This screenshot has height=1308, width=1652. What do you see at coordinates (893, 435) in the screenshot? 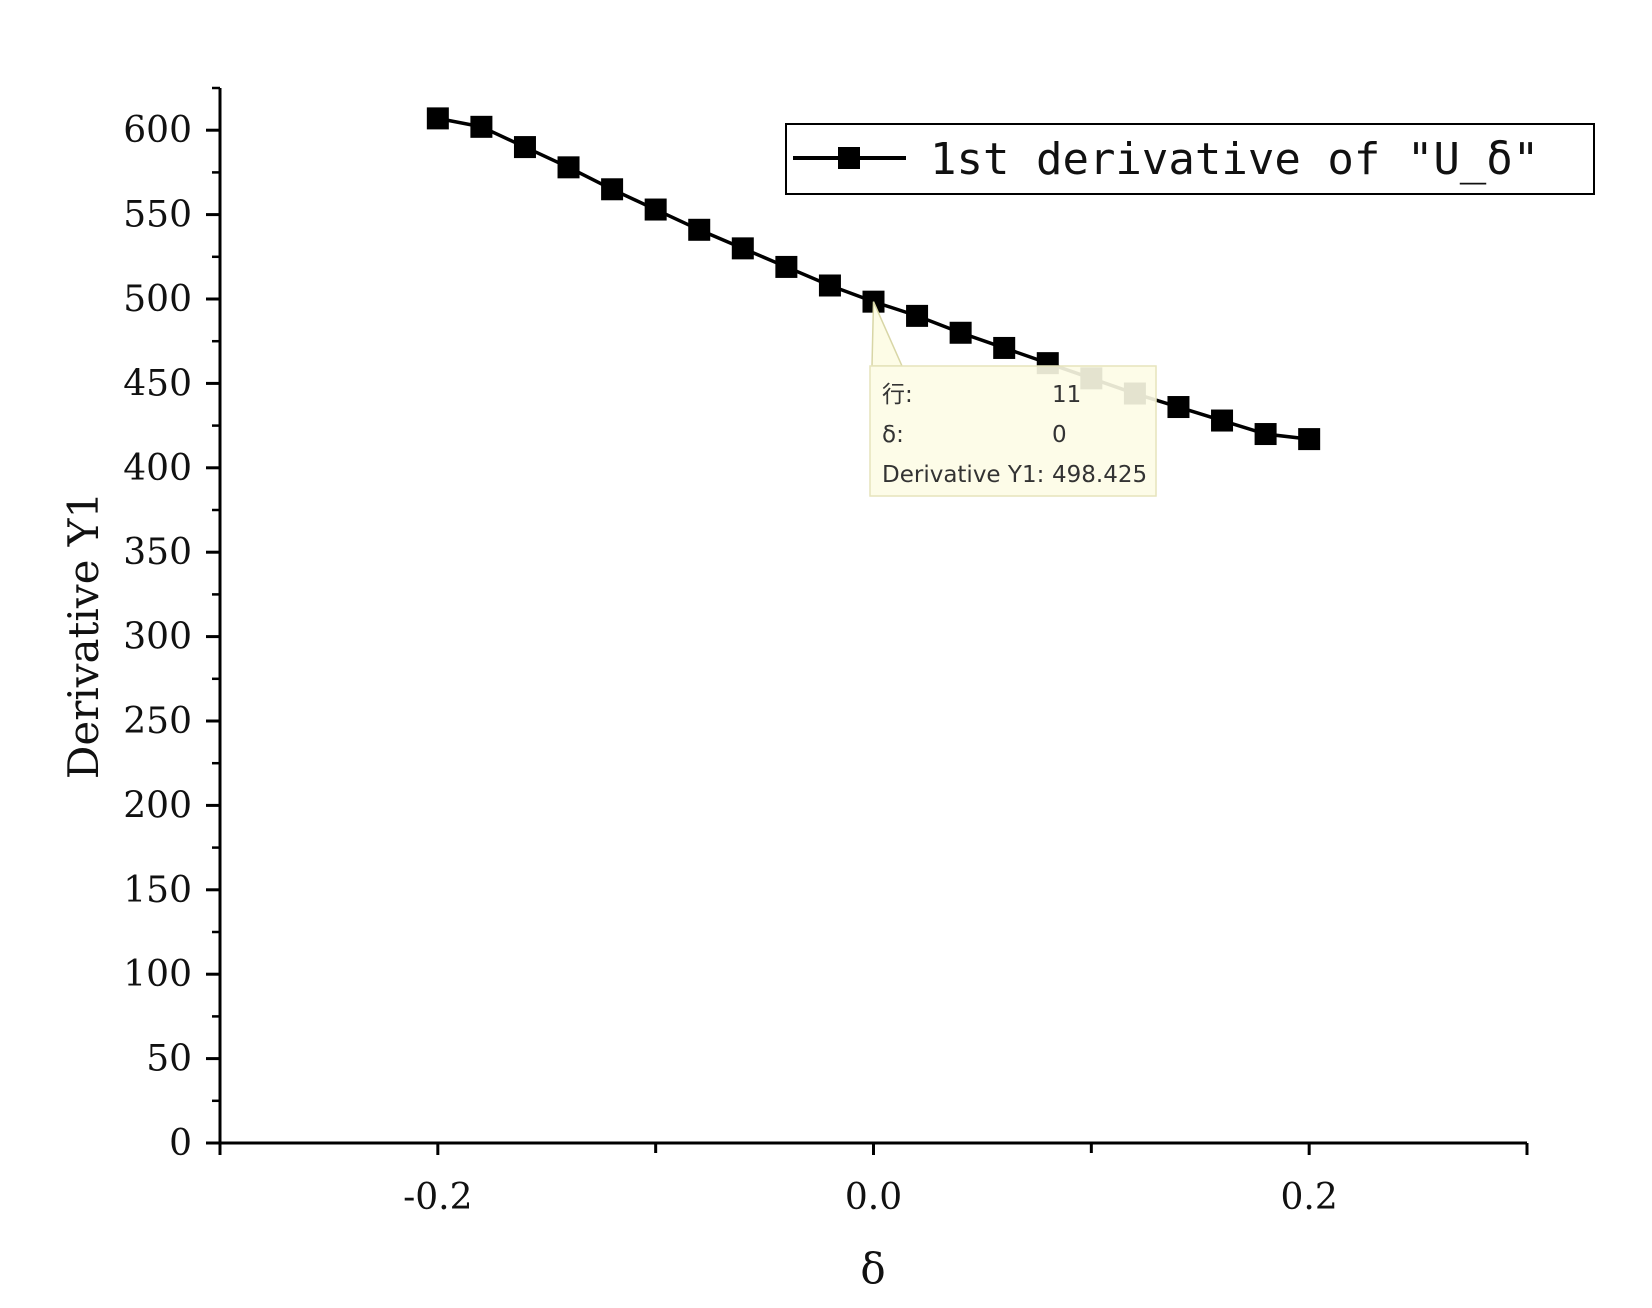
I see `tooltip-x-label: δ:` at bounding box center [893, 435].